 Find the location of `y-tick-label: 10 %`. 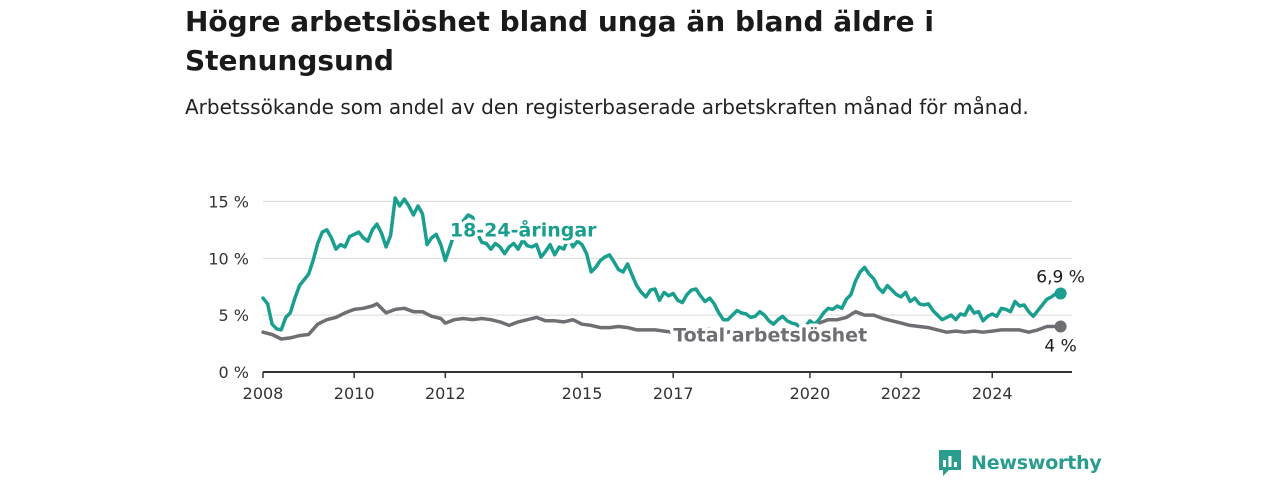

y-tick-label: 10 % is located at coordinates (228, 258).